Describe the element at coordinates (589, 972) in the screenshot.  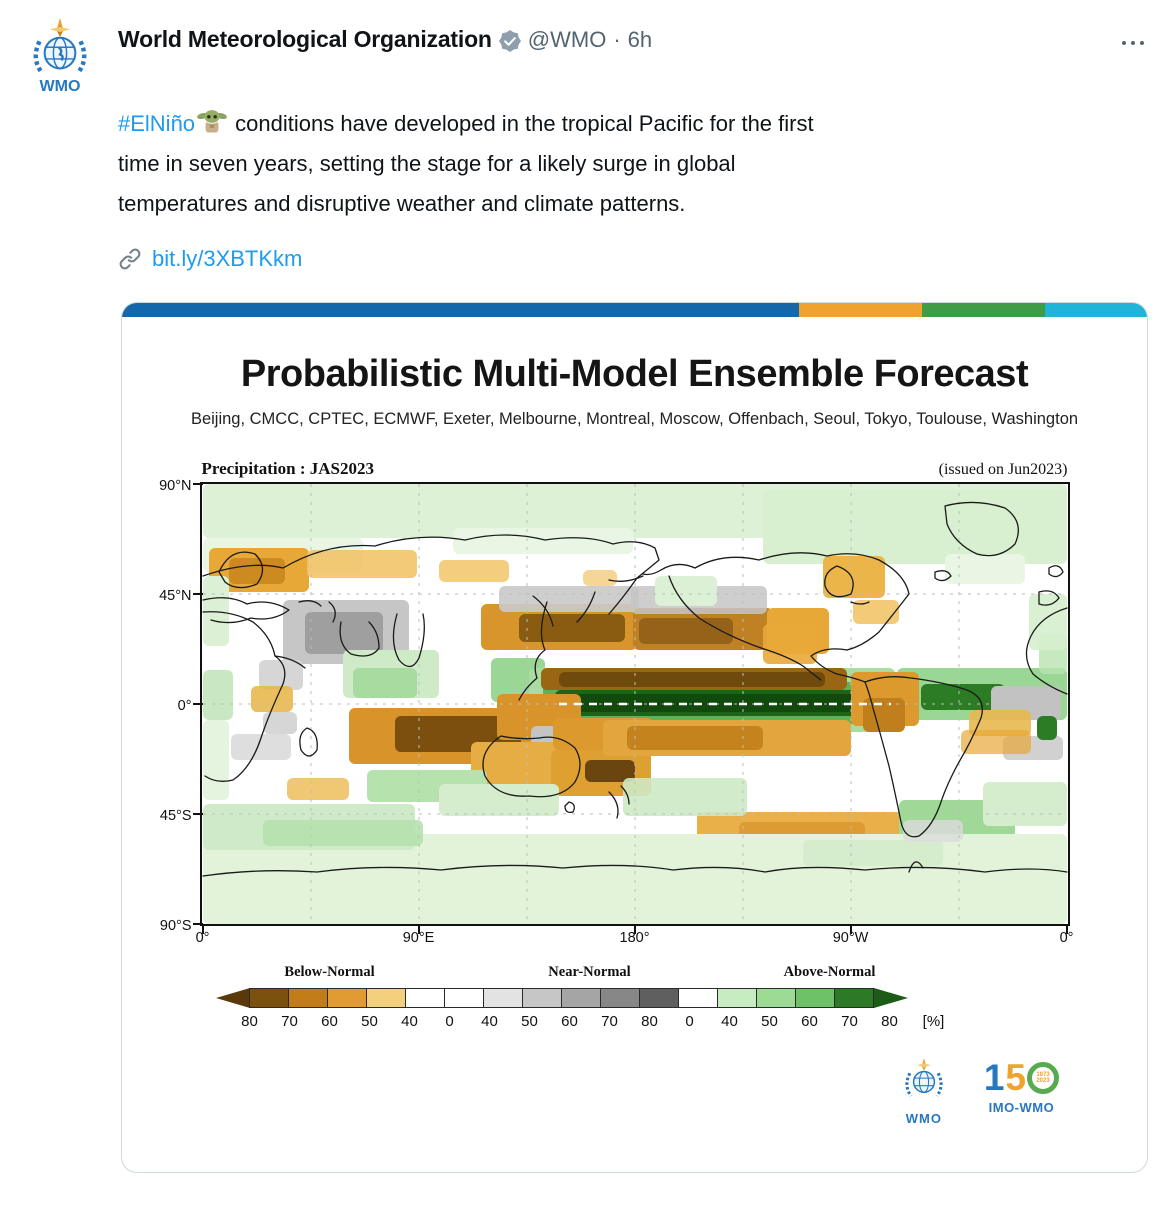
I see `legend-section-label: Near-Normal` at that location.